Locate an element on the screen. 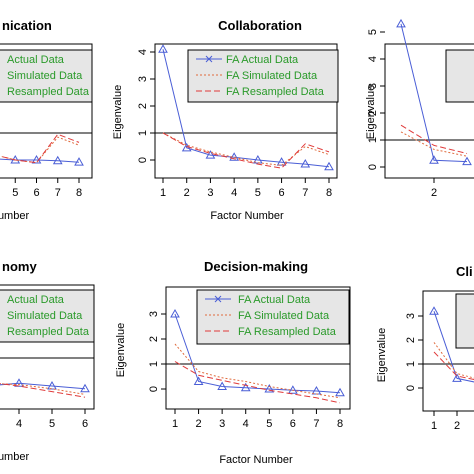 Image resolution: width=474 pixels, height=474 pixels. y-tick-label: 3 is located at coordinates (143, 79).